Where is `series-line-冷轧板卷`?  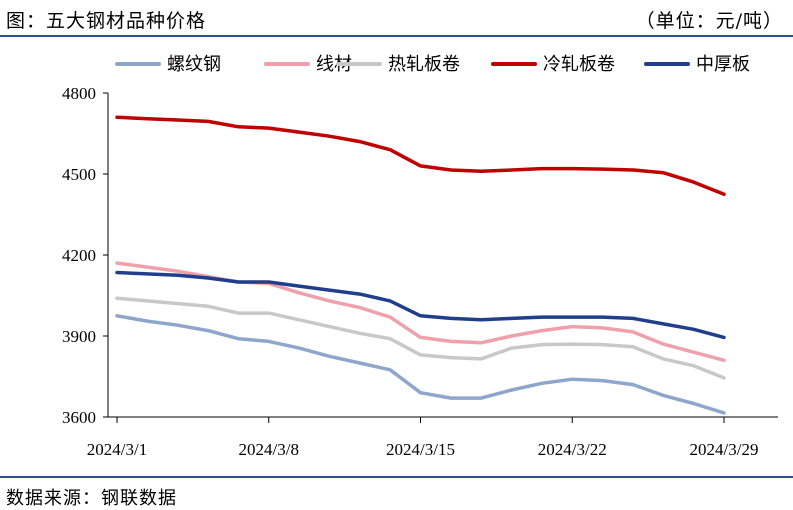 series-line-冷轧板卷 is located at coordinates (420, 156).